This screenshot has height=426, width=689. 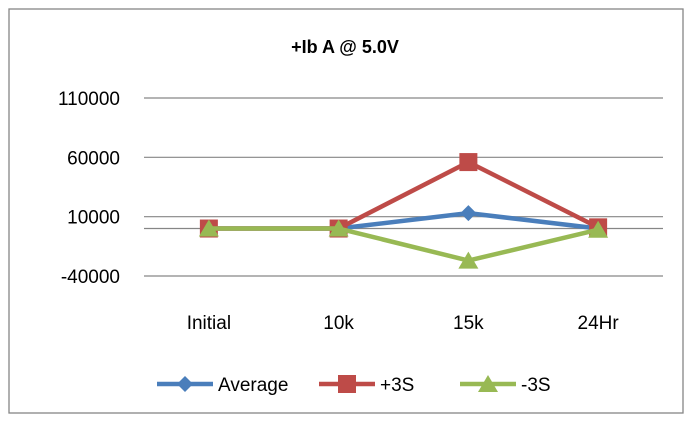 I want to click on data-point-diamond, so click(x=468, y=213).